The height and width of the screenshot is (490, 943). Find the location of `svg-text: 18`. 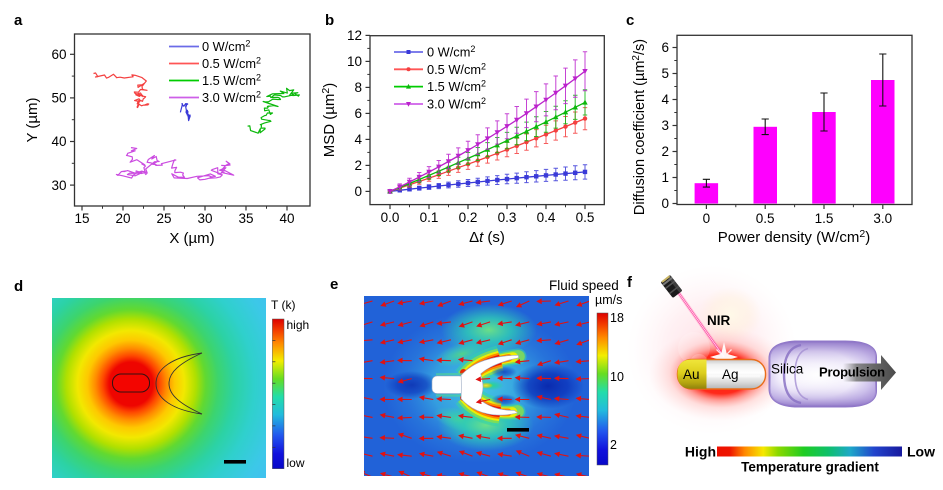

svg-text: 18 is located at coordinates (617, 318).